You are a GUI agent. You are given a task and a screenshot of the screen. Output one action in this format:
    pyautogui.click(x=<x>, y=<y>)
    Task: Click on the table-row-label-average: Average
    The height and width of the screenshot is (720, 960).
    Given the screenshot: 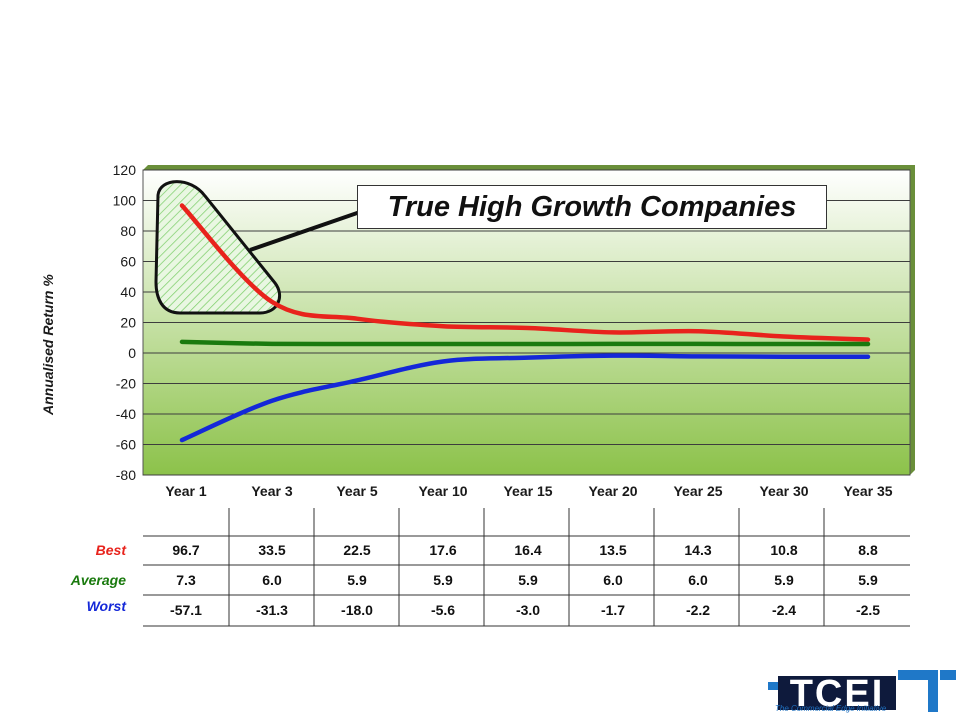 What is the action you would take?
    pyautogui.click(x=98, y=580)
    